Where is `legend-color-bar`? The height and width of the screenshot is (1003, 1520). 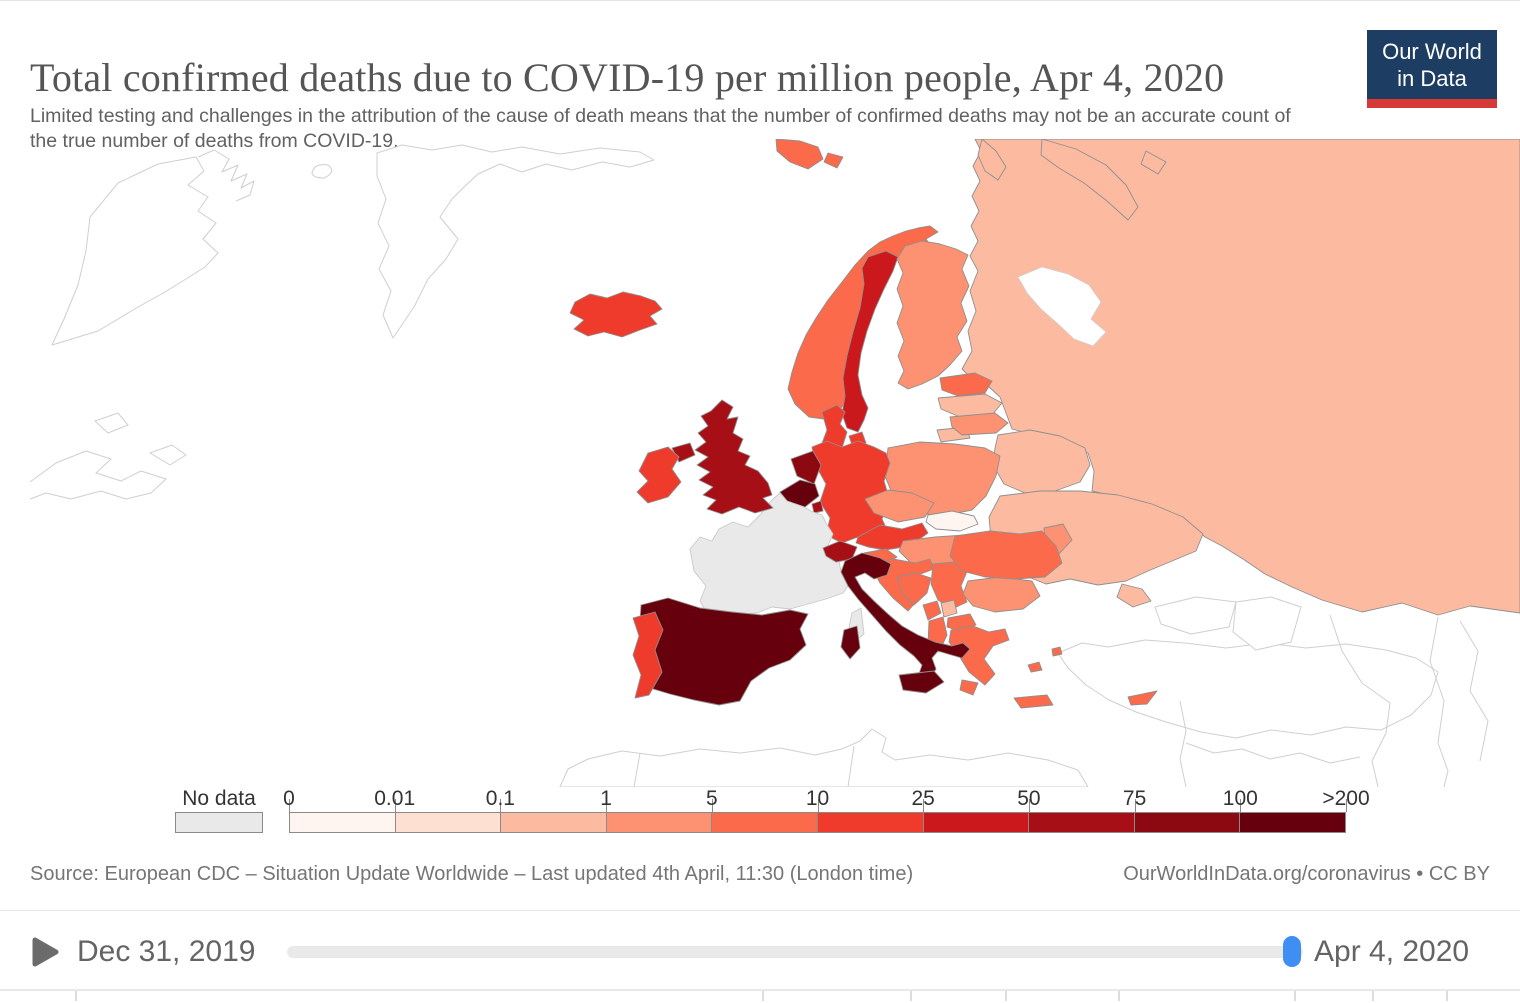
legend-color-bar is located at coordinates (817, 822).